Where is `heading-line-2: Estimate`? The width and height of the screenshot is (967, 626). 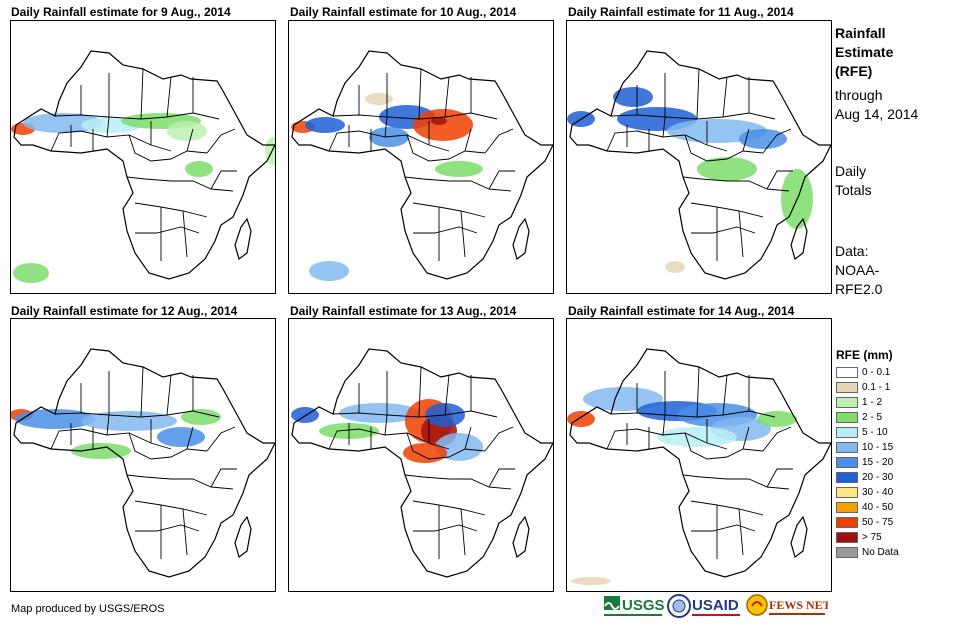
heading-line-2: Estimate is located at coordinates (864, 52).